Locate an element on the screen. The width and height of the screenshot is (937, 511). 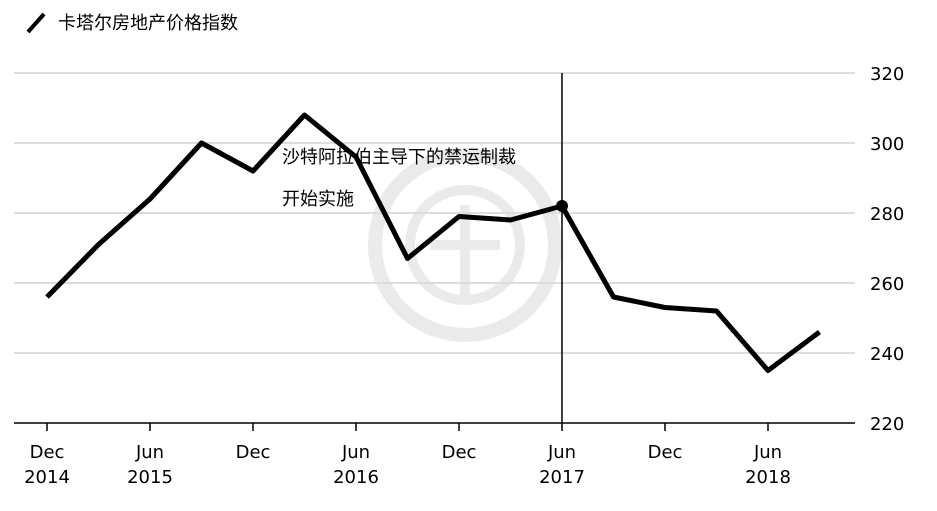
y-tick-label: 320 is located at coordinates (887, 74).